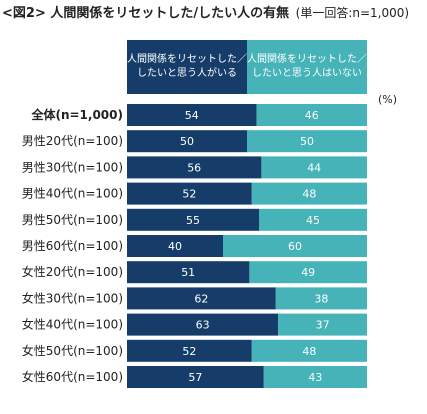 The width and height of the screenshot is (427, 414). Describe the element at coordinates (72, 194) in the screenshot. I see `category-label: 男性40代(n=100)` at that location.